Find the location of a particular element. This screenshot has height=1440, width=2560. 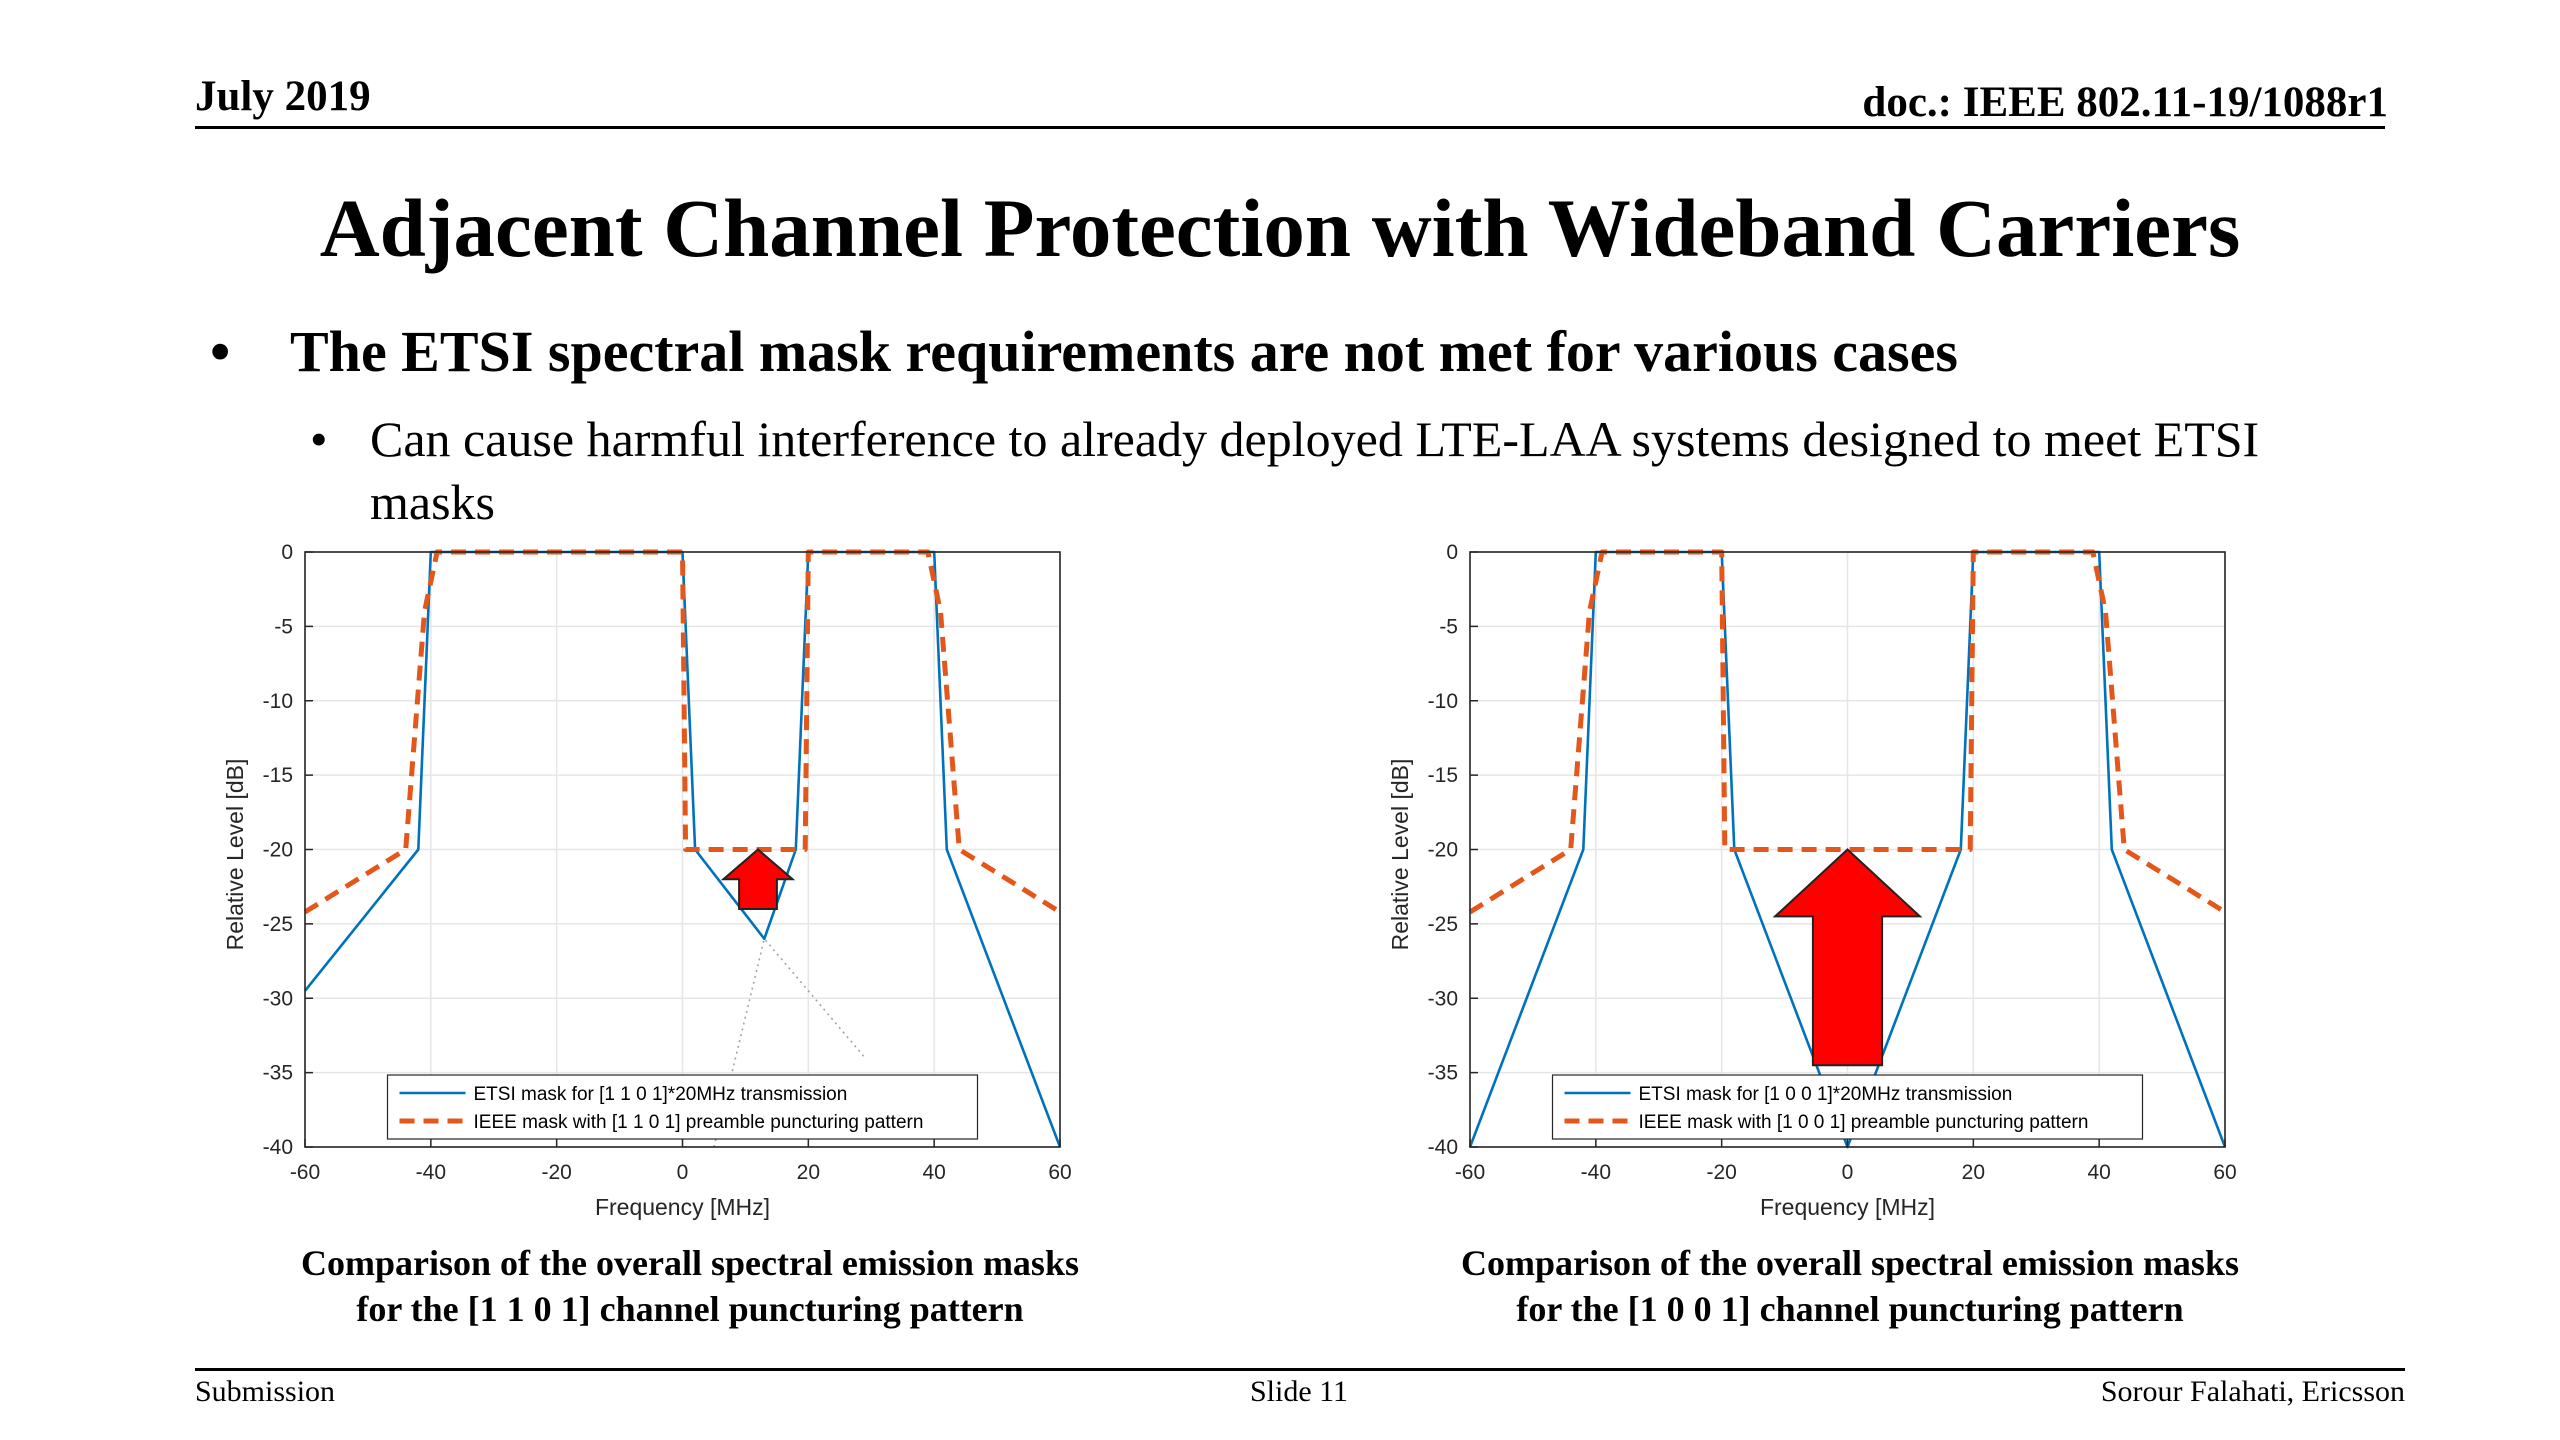

header-rule is located at coordinates (1290, 127).